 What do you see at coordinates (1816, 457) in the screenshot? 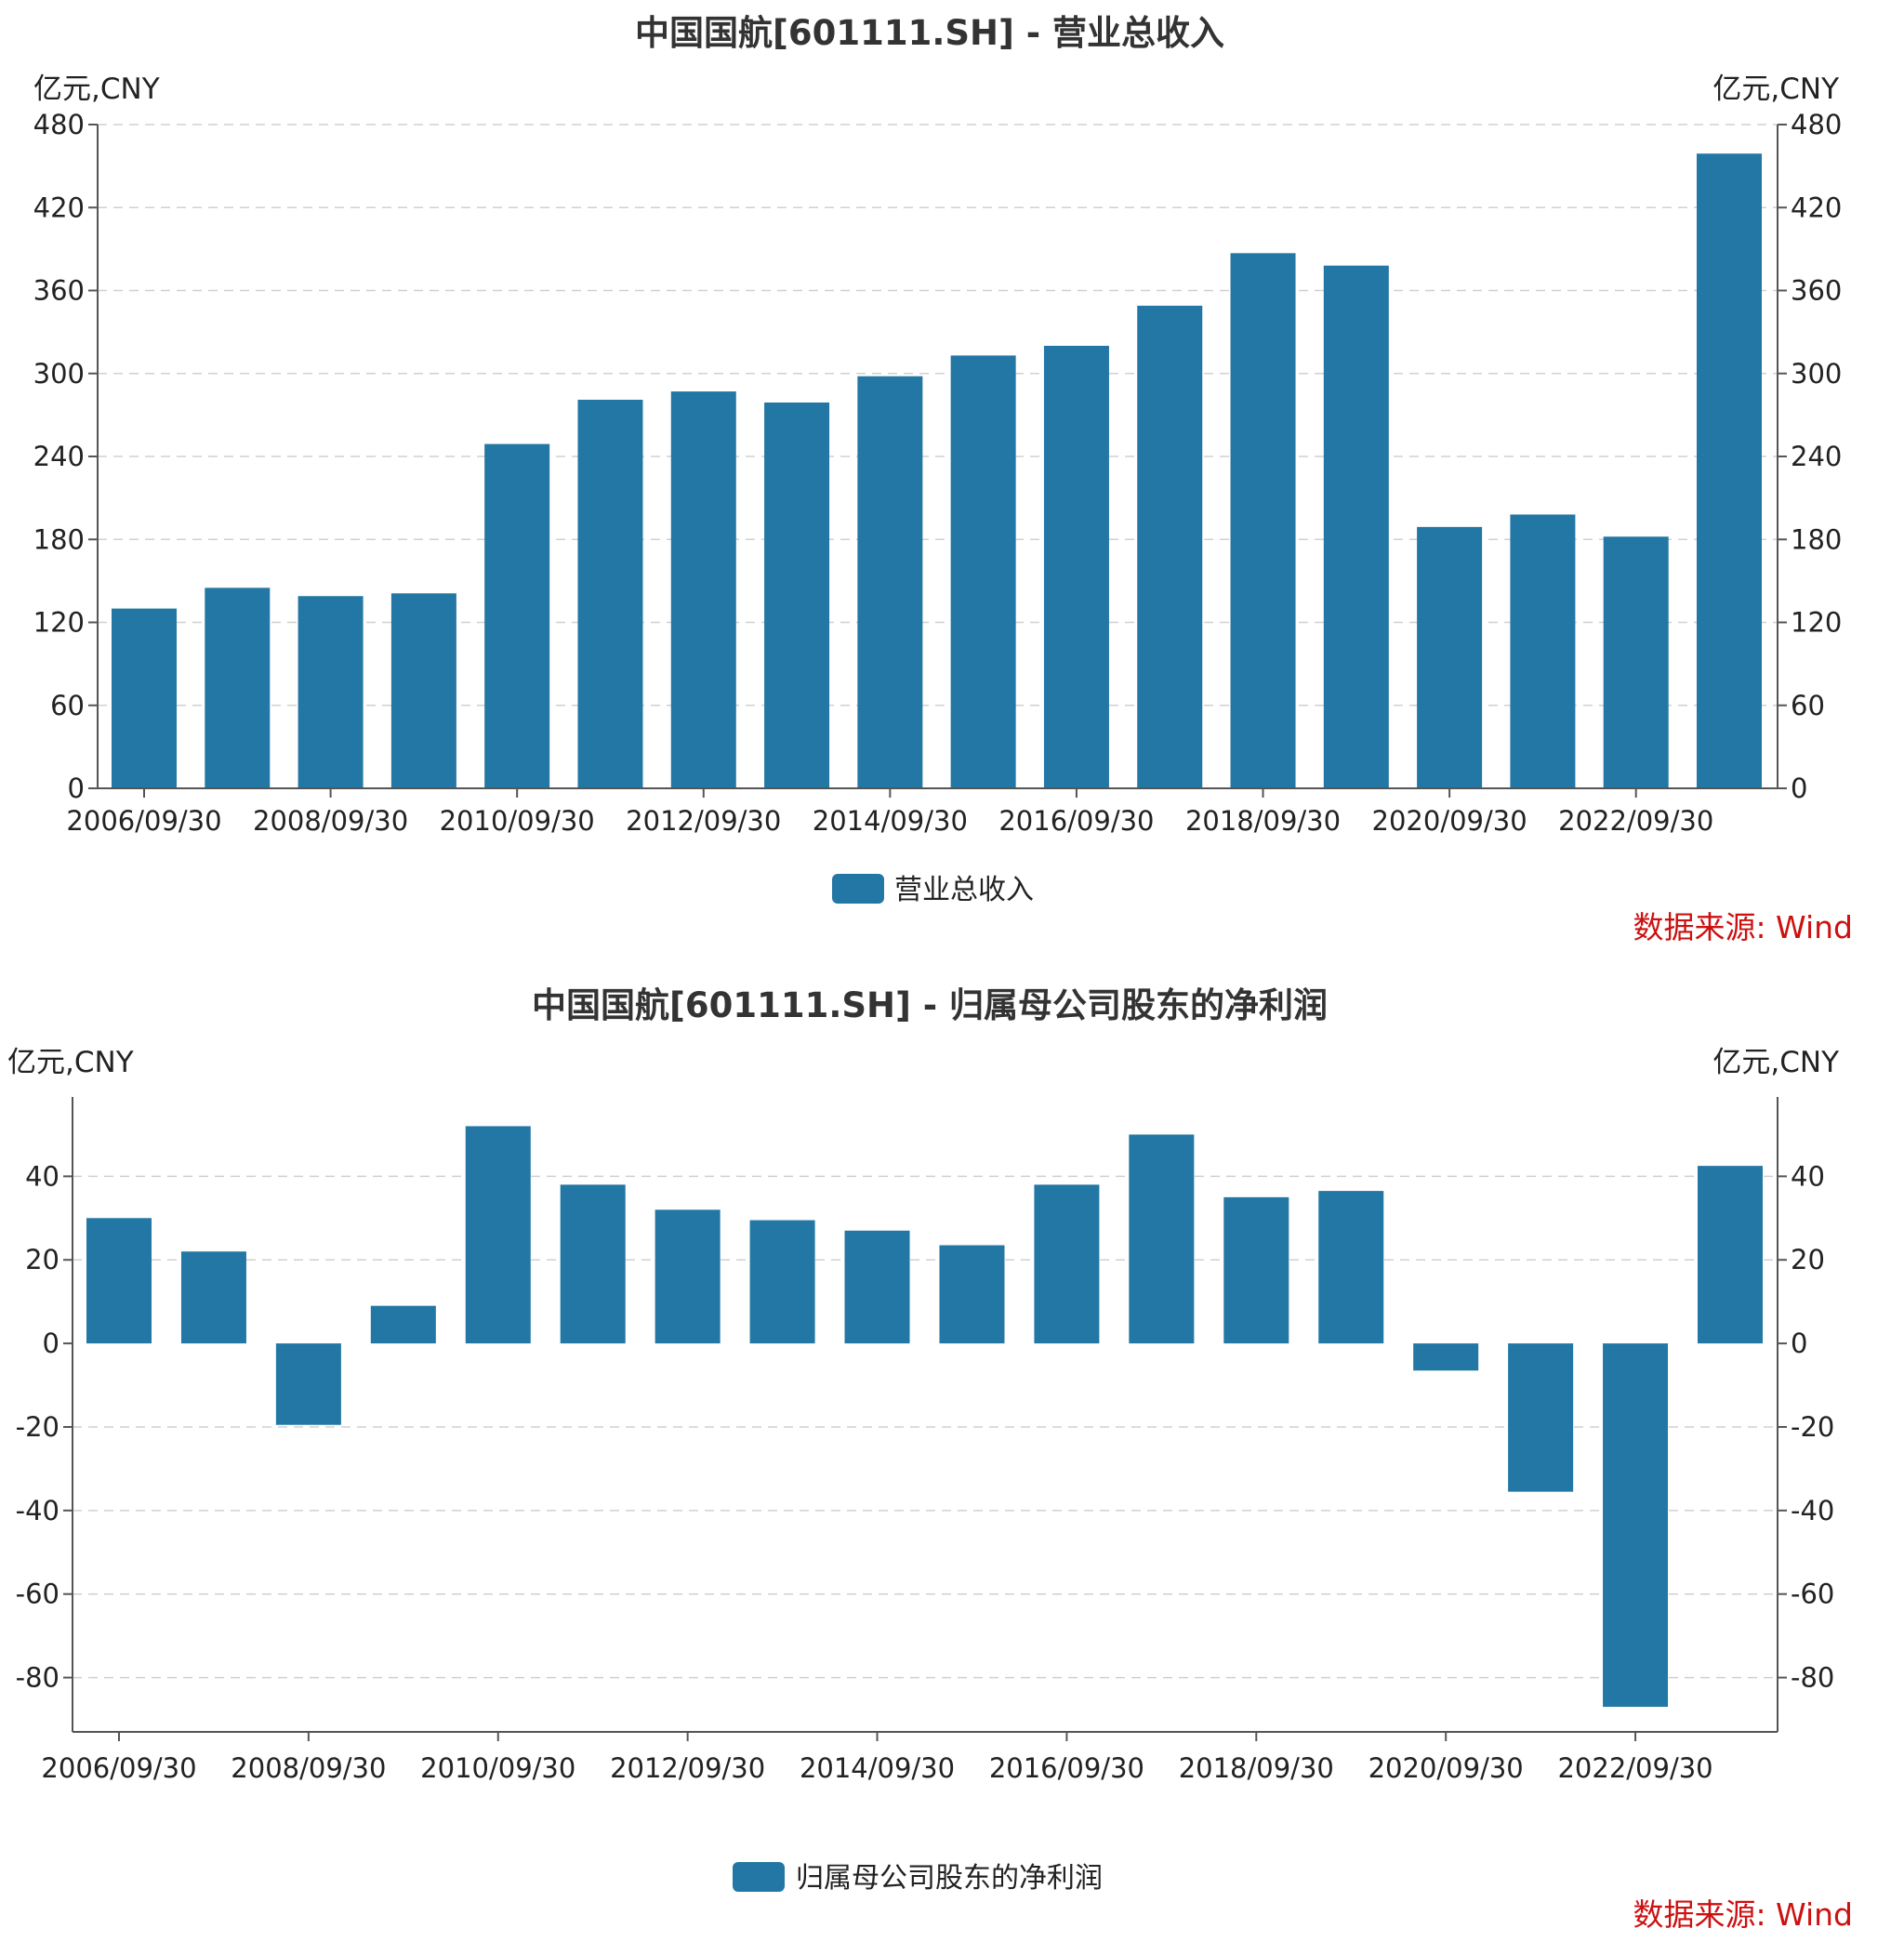
I see `y-tick-label-right: 240` at bounding box center [1816, 457].